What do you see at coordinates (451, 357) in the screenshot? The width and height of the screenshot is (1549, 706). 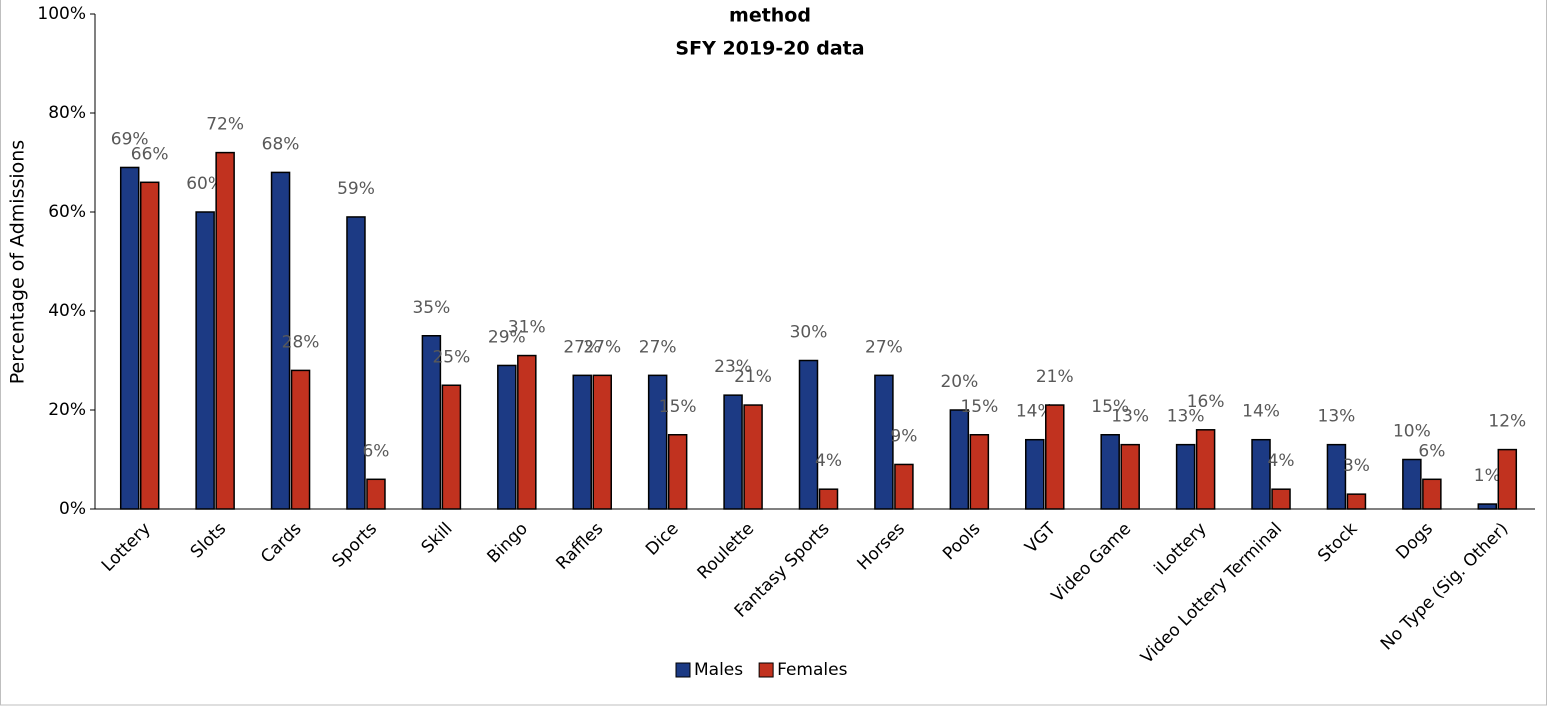 I see `data-label: 25%` at bounding box center [451, 357].